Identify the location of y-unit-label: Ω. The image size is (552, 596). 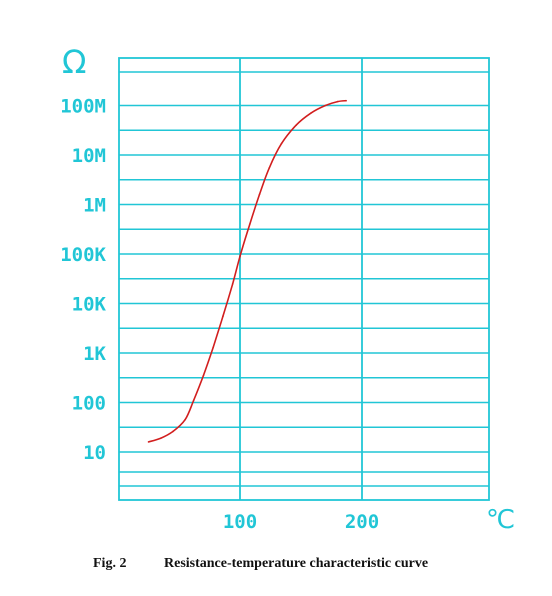
(74, 62).